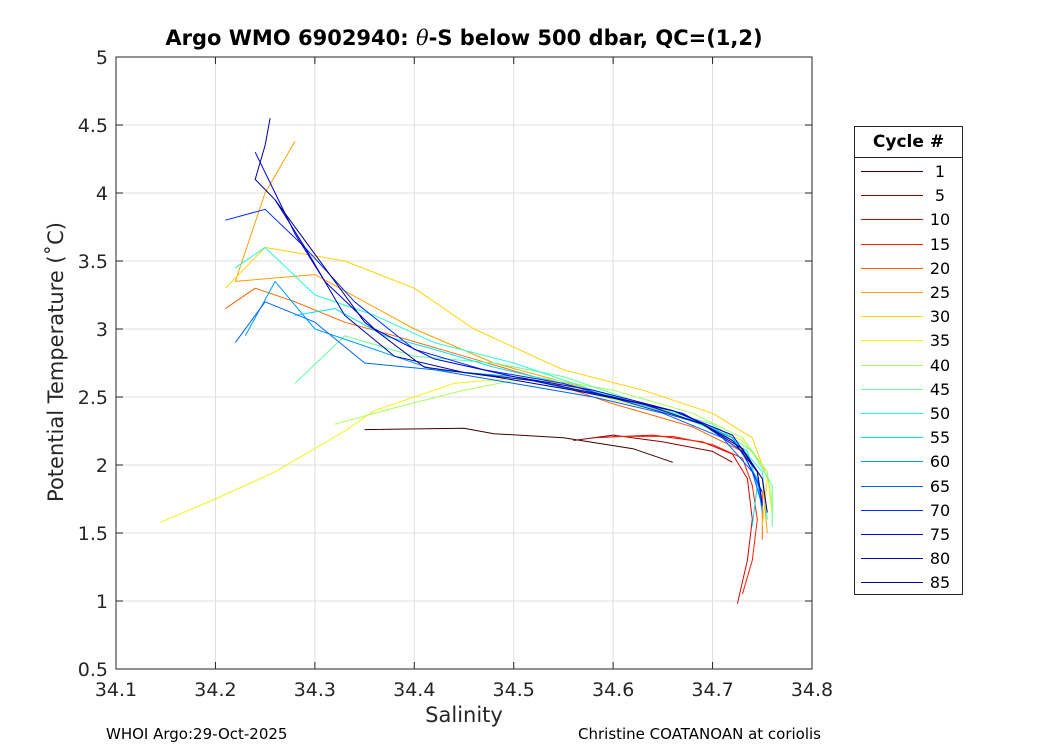  Describe the element at coordinates (940, 244) in the screenshot. I see `legend-label: 15` at that location.